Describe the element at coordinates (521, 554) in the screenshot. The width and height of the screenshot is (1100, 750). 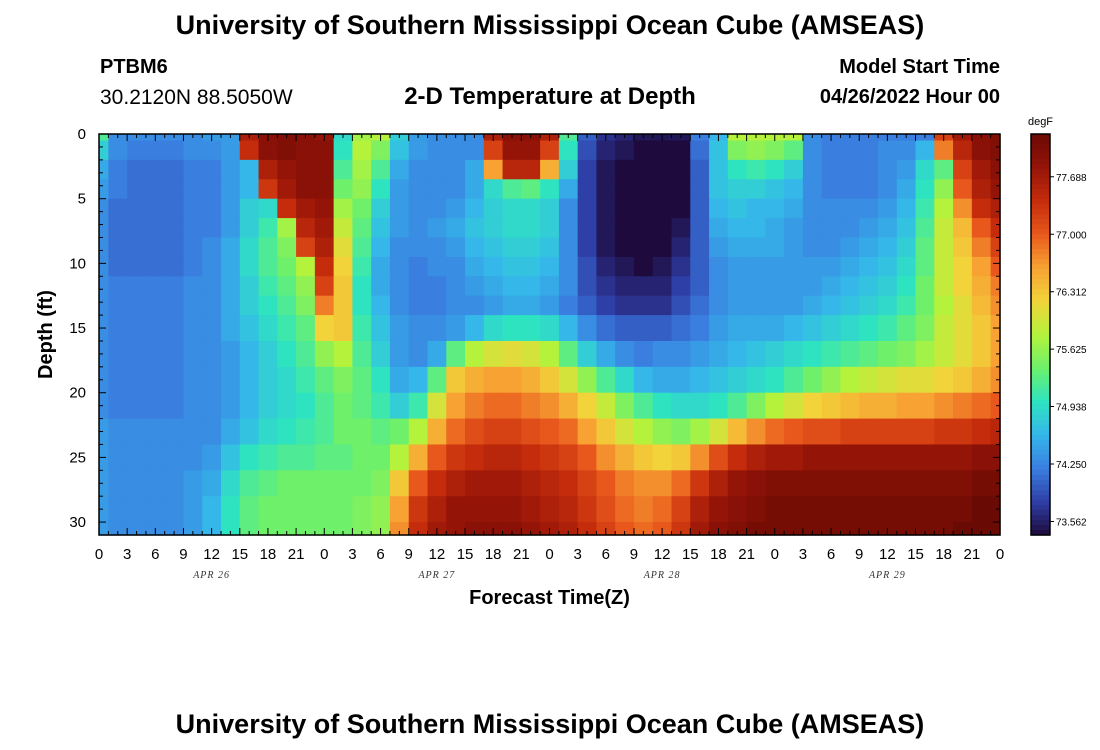
I see `x-tick-label: 21` at that location.